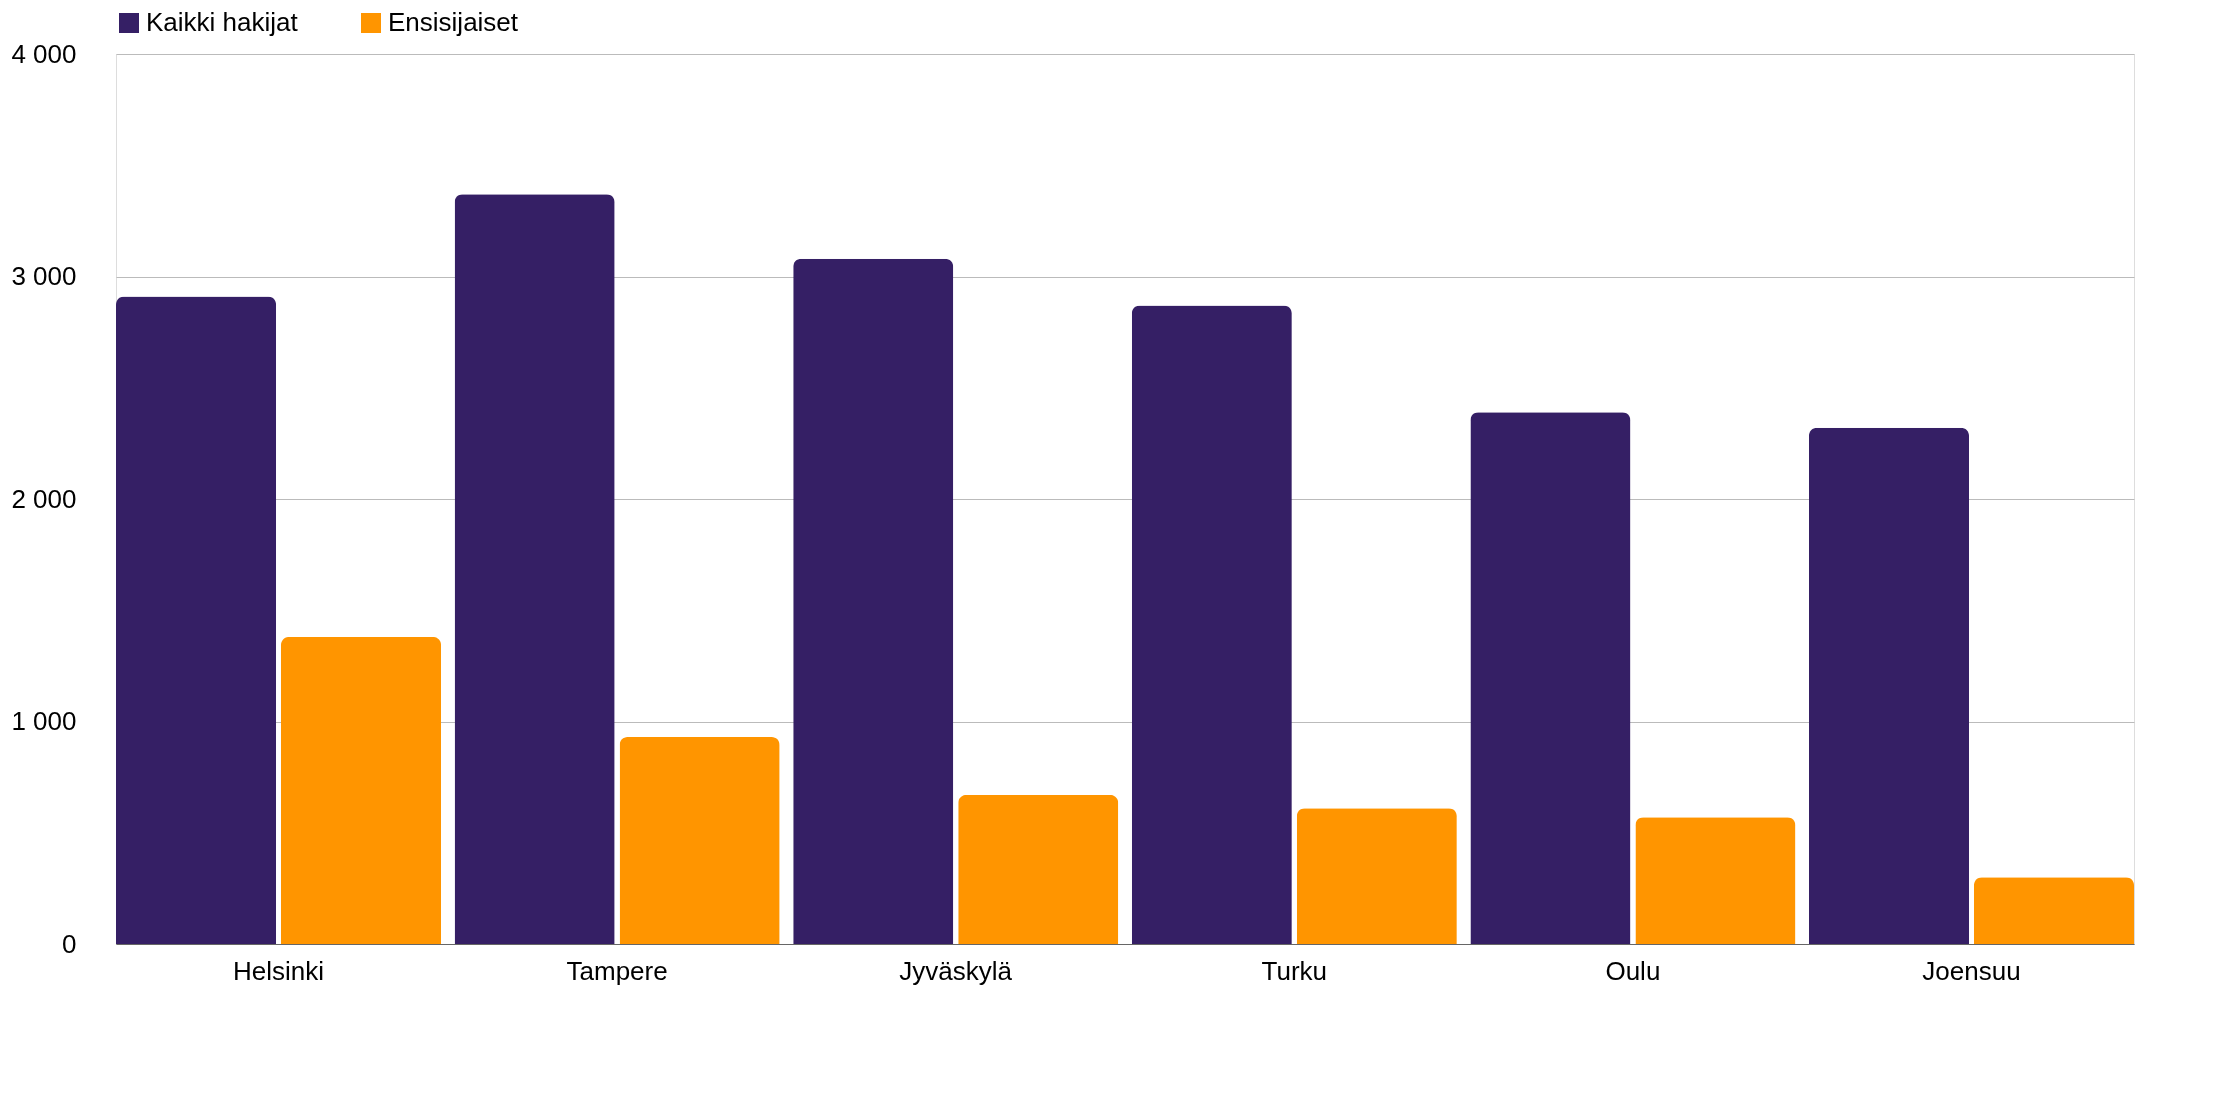  Describe the element at coordinates (956, 970) in the screenshot. I see `x-tick-label: Jyväskylä` at that location.